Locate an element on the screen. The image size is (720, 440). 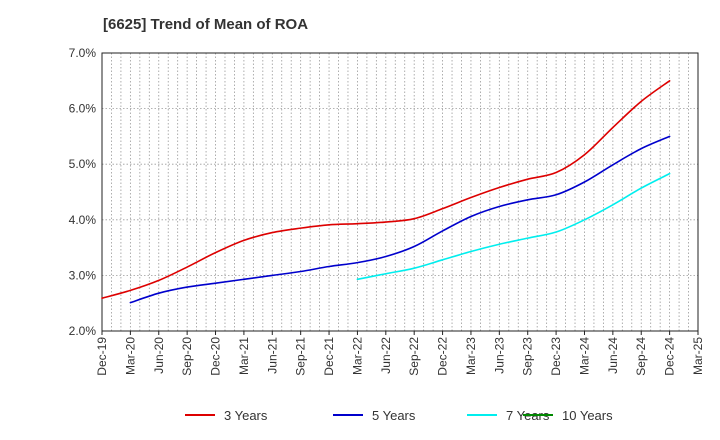
x-tick-label: Jun-20 is located at coordinates (159, 355).